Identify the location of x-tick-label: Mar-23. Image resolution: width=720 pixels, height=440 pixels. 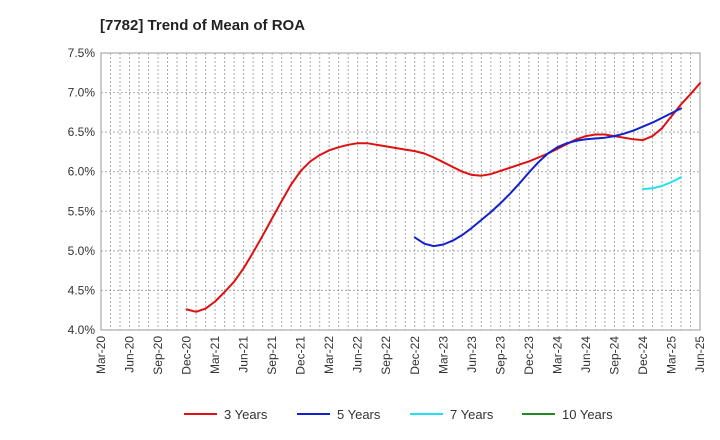
(443, 355).